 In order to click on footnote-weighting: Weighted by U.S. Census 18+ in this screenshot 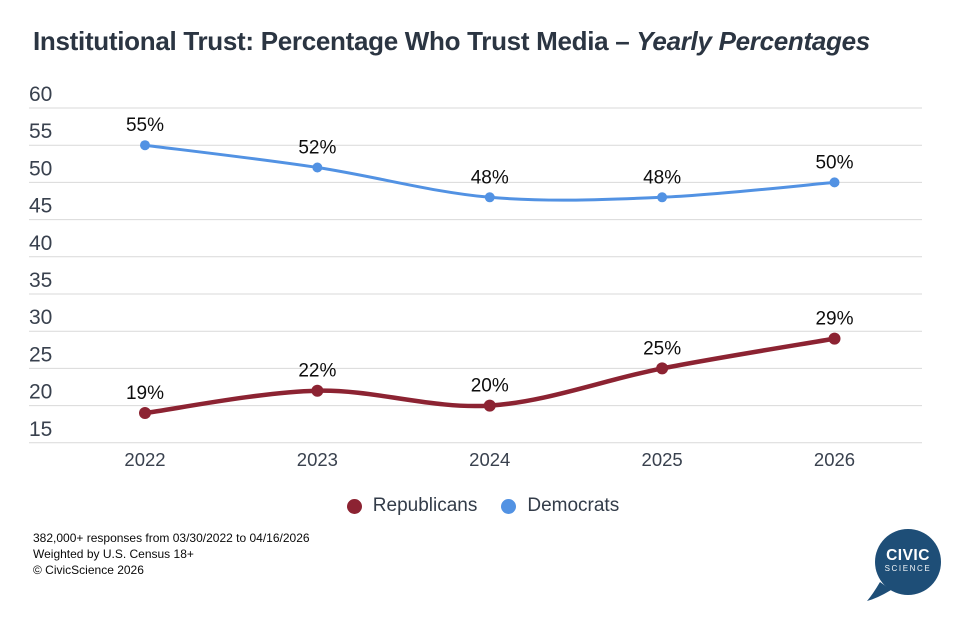, I will do `click(113, 554)`.